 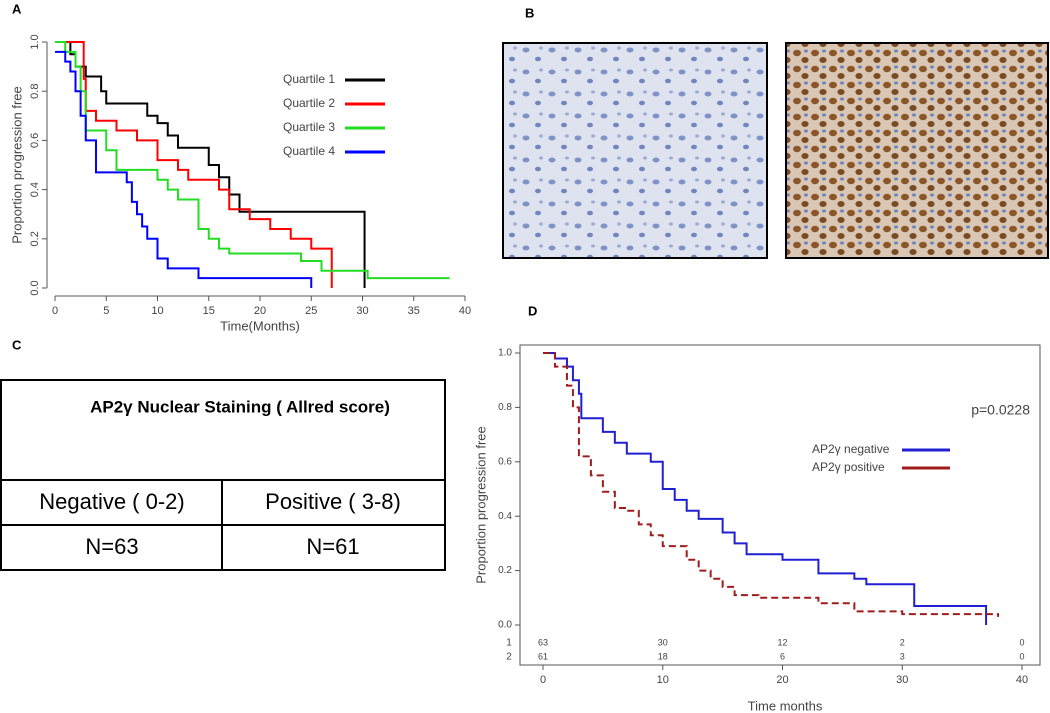 I want to click on legend-label: AP2γ negative, so click(x=851, y=449).